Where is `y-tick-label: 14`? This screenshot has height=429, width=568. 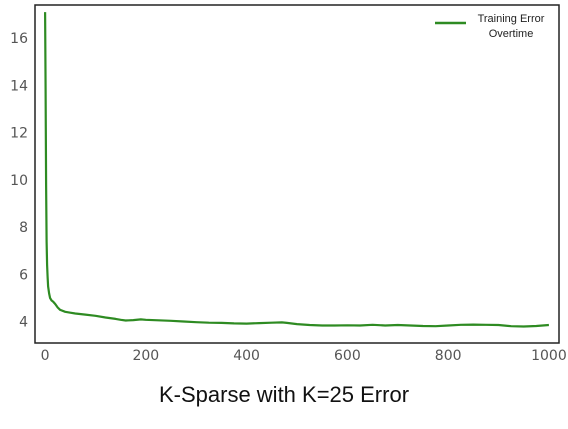
y-tick-label: 14 is located at coordinates (19, 86).